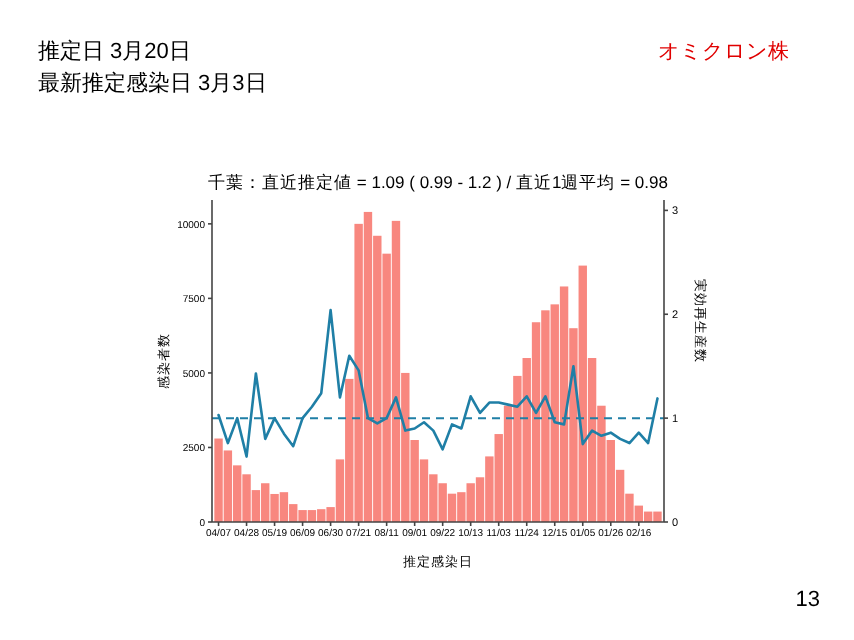 Image resolution: width=854 pixels, height=640 pixels. I want to click on text: 推定日 3月20日, so click(114, 51).